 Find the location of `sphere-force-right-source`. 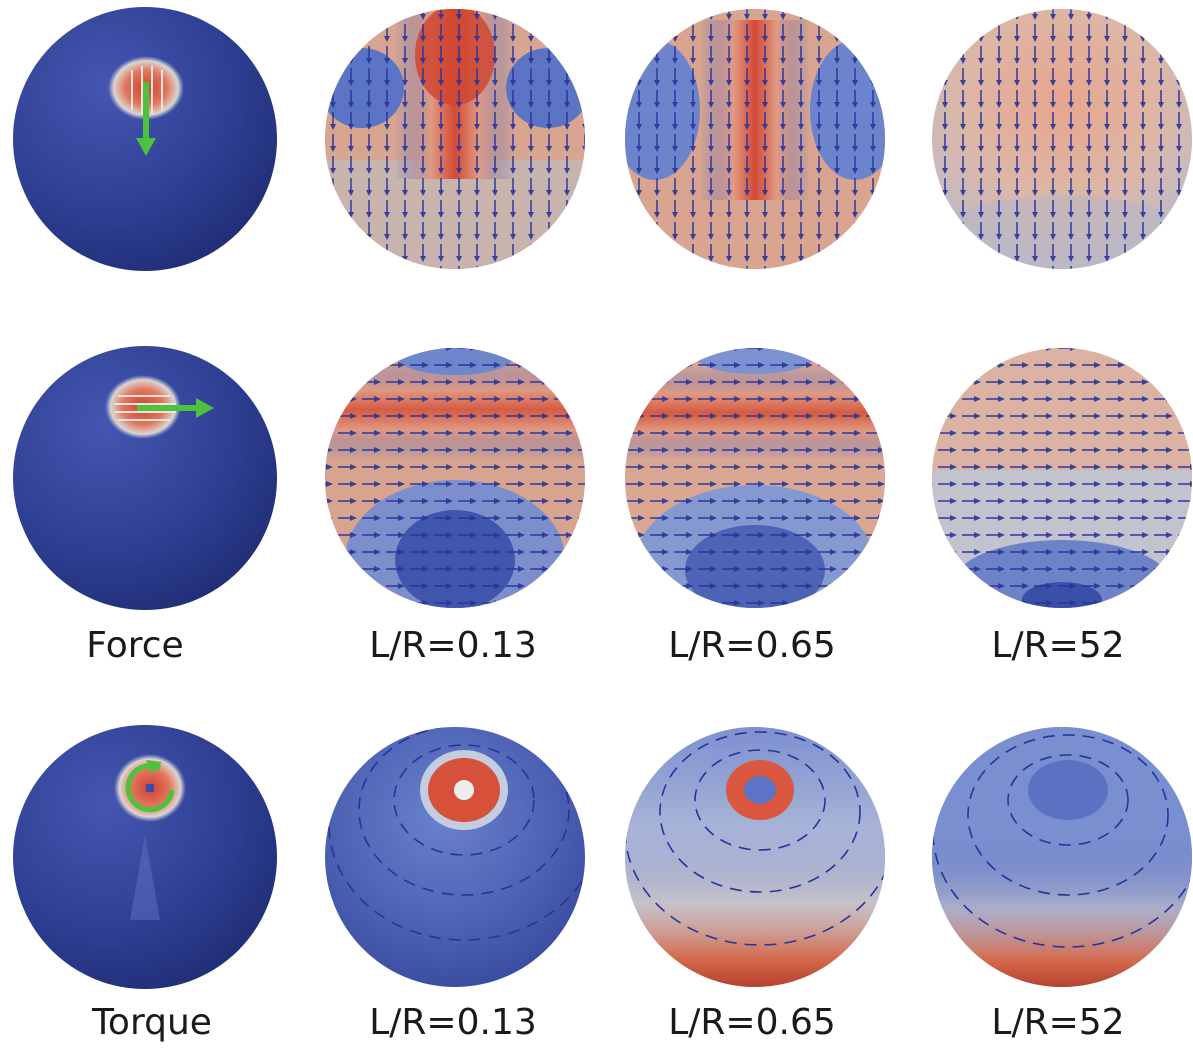

sphere-force-right-source is located at coordinates (145, 478).